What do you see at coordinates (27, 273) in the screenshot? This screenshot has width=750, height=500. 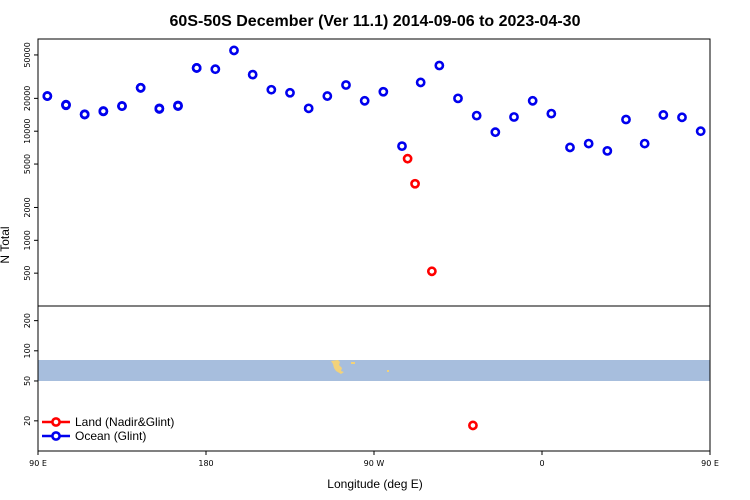 I see `y-tick-label: 500` at bounding box center [27, 273].